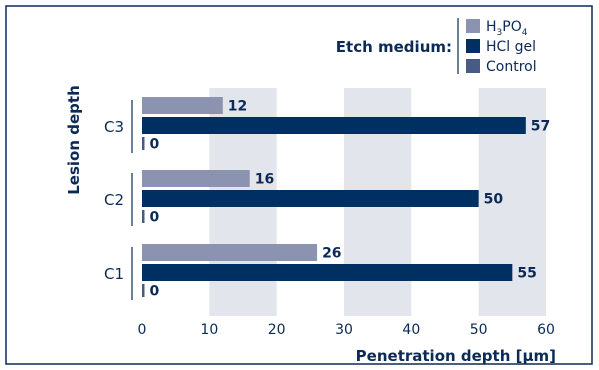  I want to click on x-tick-label: 40, so click(411, 330).